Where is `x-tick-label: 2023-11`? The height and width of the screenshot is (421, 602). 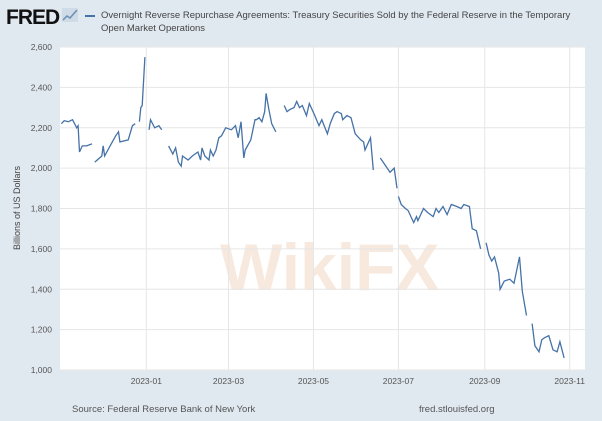
x-tick-label: 2023-11 is located at coordinates (569, 381).